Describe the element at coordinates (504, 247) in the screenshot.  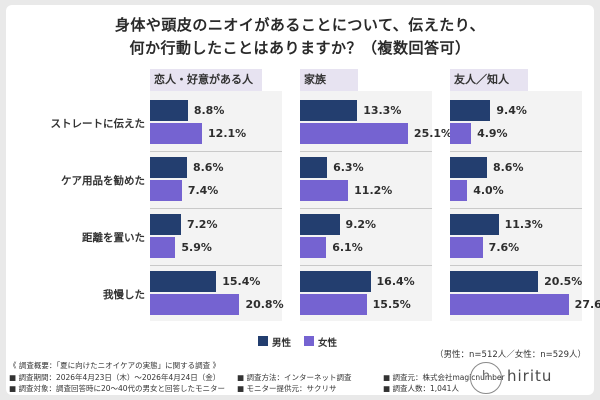
I see `data-label: 7.6%` at that location.